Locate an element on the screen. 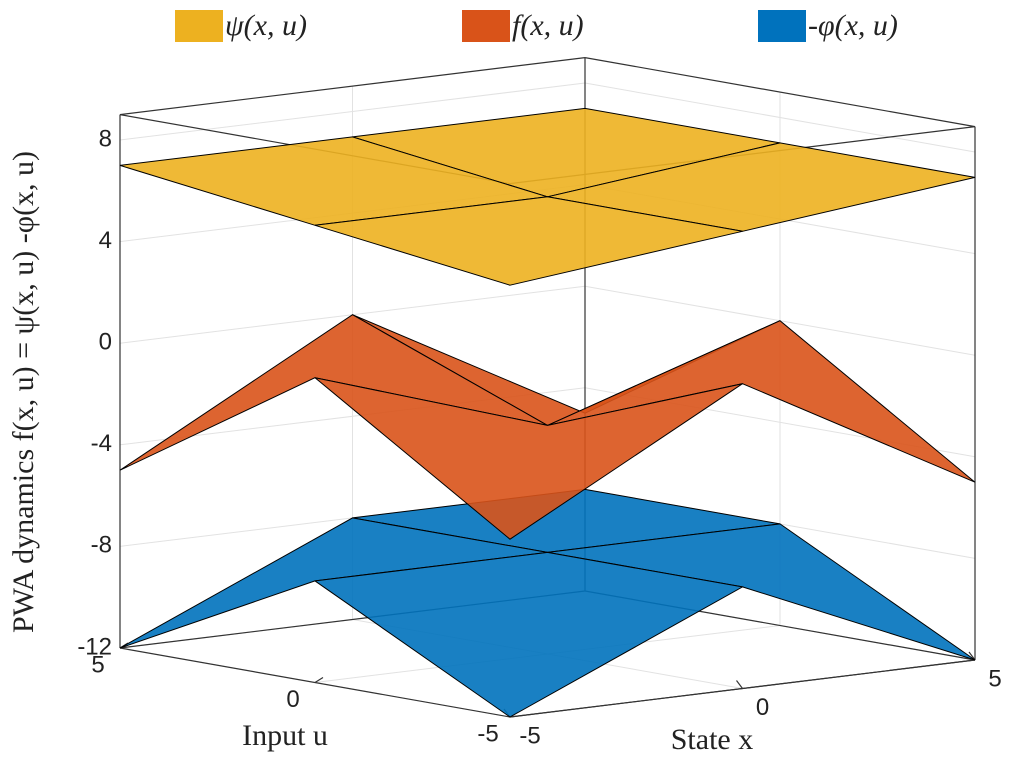 Image resolution: width=1014 pixels, height=762 pixels. z-tick-label: -4 is located at coordinates (101, 443).